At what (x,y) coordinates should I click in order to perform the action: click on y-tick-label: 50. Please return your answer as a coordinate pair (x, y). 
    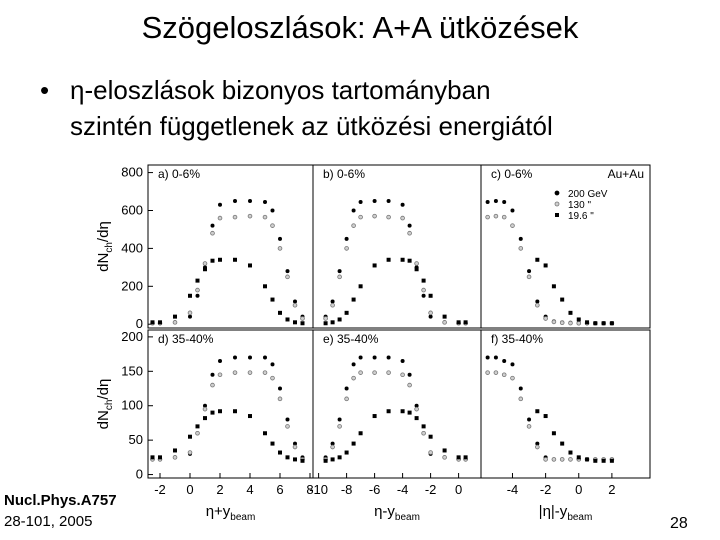
    Looking at the image, I should click on (136, 439).